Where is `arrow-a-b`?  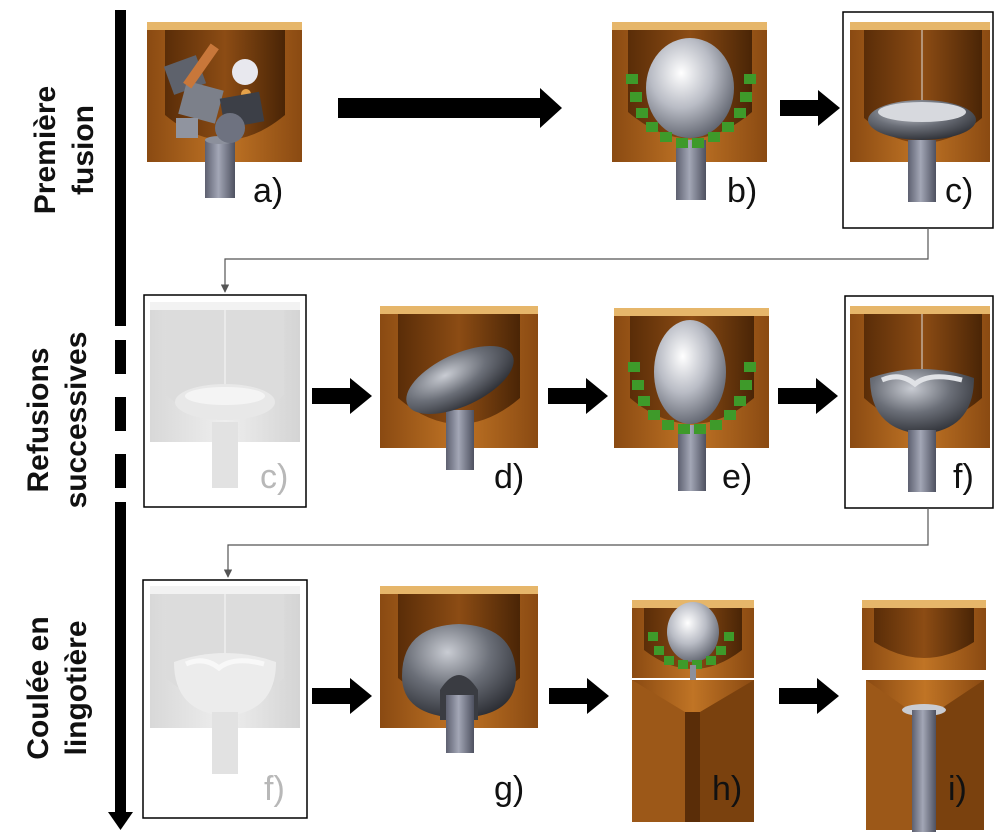 arrow-a-b is located at coordinates (450, 108).